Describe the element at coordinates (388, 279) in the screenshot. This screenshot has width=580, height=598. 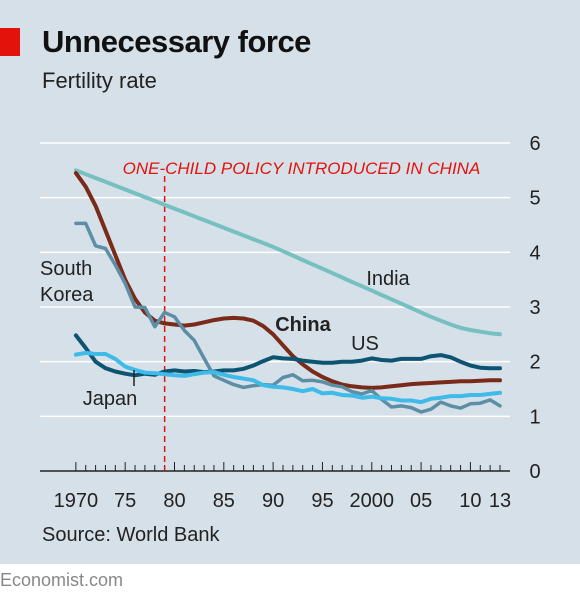
I see `series-label-india: India` at that location.